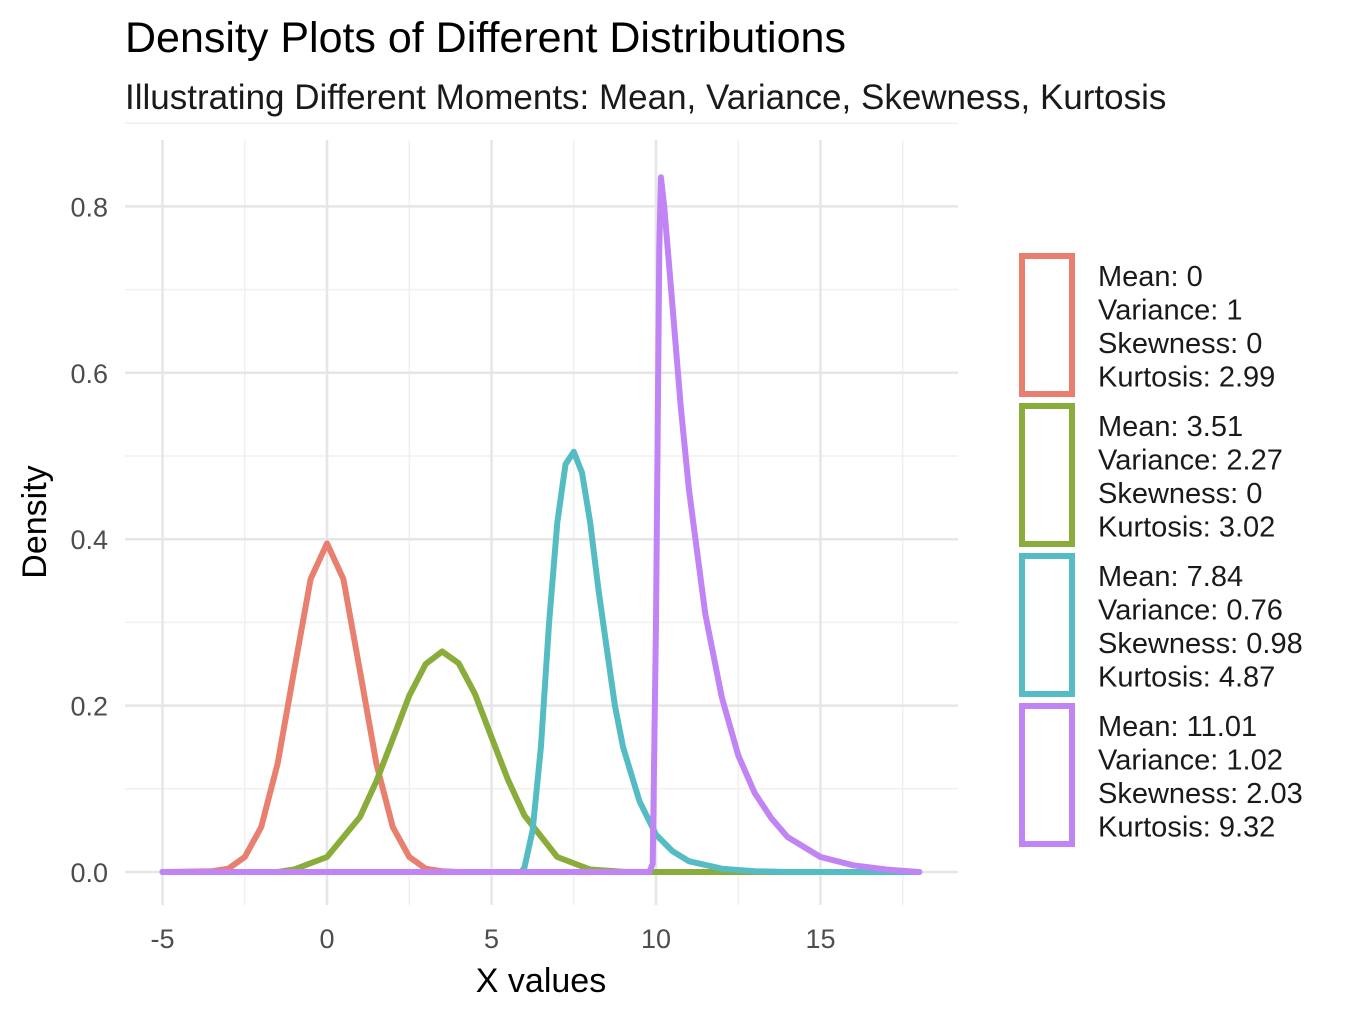  Describe the element at coordinates (485, 38) in the screenshot. I see `chart-title: Density Plots of Different Distributions` at that location.